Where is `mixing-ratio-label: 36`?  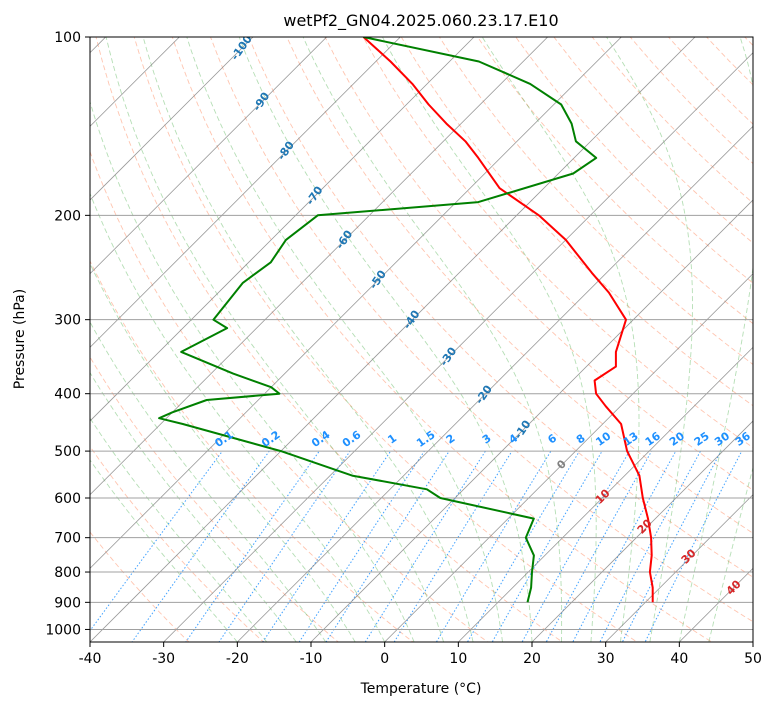 mixing-ratio-label: 36 is located at coordinates (743, 439).